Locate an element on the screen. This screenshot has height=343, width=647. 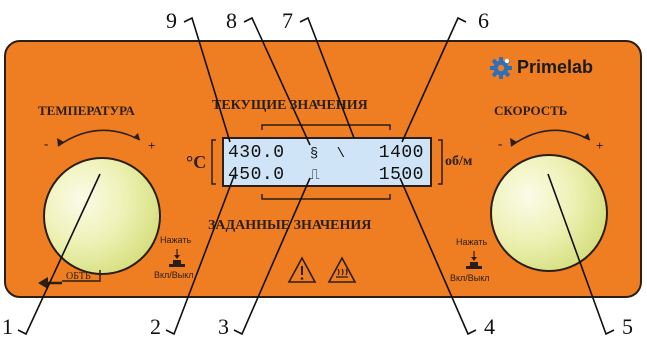
heat-status-symbol: § is located at coordinates (314, 154).